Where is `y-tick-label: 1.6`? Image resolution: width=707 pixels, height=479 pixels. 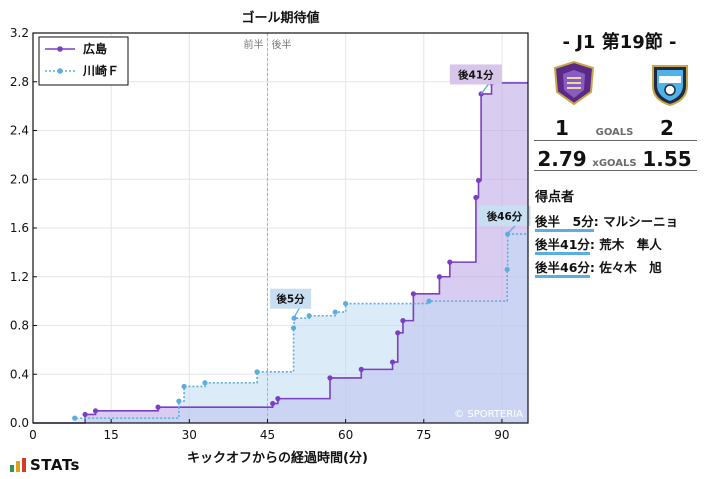 y-tick-label: 1.6 is located at coordinates (19, 228).